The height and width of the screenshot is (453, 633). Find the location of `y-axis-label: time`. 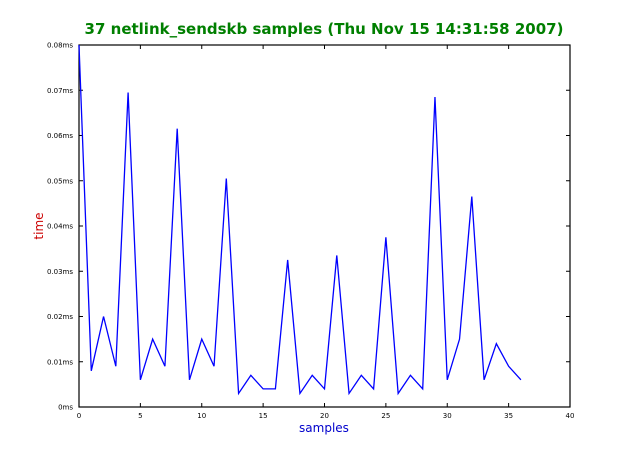

y-axis-label: time is located at coordinates (39, 225).